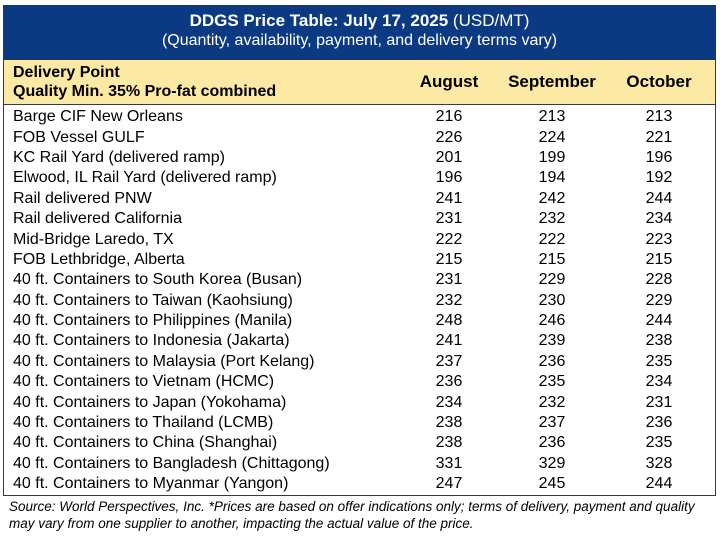 This screenshot has height=549, width=720. Describe the element at coordinates (552, 280) in the screenshot. I see `row-price-september: 229` at that location.